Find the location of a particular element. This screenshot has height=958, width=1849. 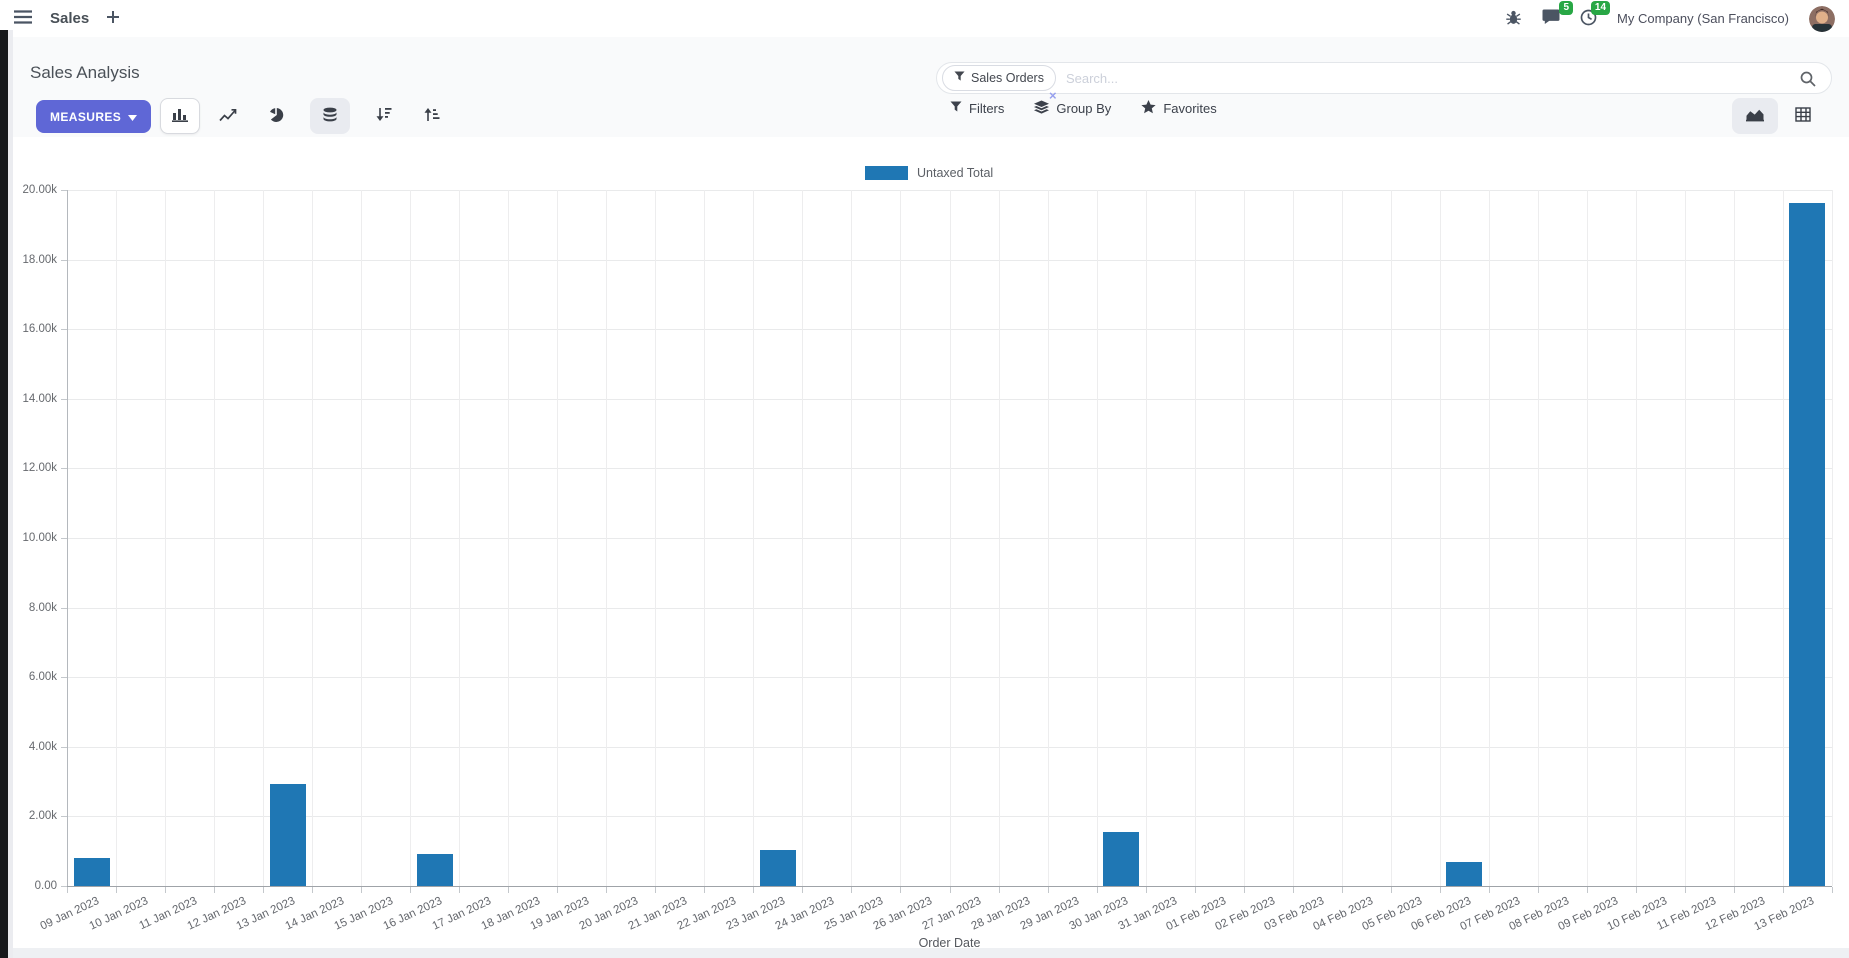

bar-chart-button is located at coordinates (180, 116).